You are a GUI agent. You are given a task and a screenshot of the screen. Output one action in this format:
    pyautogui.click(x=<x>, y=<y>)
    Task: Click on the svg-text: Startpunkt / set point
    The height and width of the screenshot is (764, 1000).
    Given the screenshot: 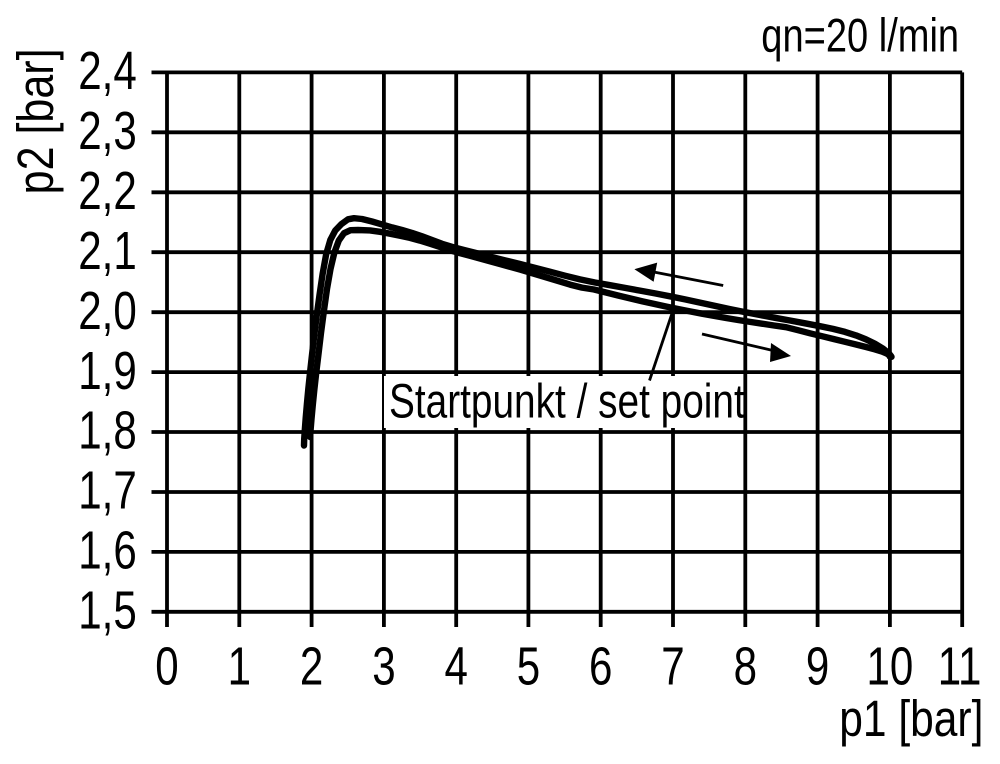 What is the action you would take?
    pyautogui.click(x=567, y=401)
    